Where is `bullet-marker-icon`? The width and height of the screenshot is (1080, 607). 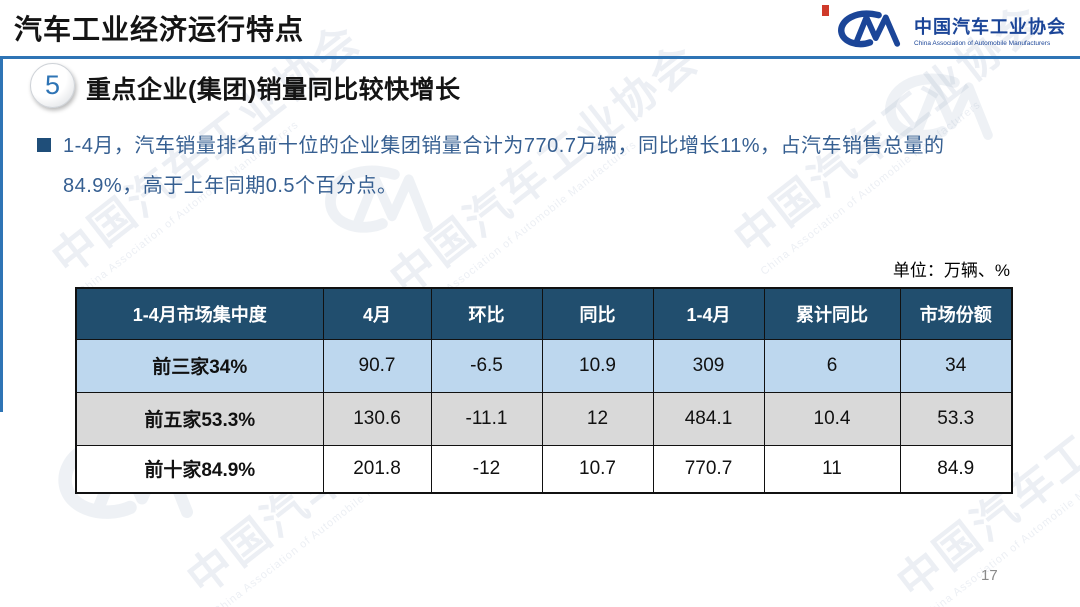 bullet-marker-icon is located at coordinates (44, 145).